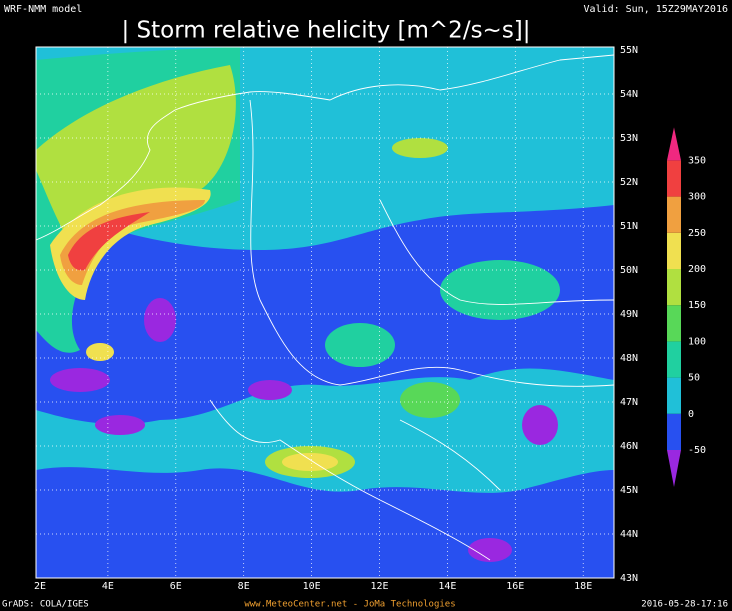 The image size is (732, 611). Describe the element at coordinates (697, 160) in the screenshot. I see `colorbar-label: 350` at that location.